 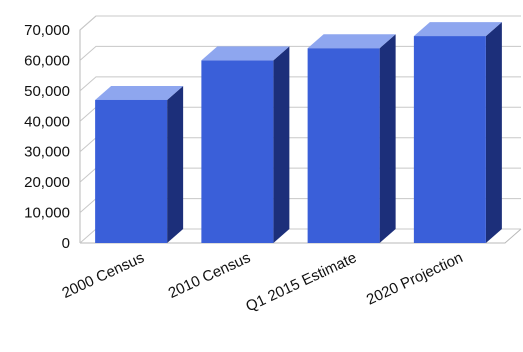 What do you see at coordinates (47, 213) in the screenshot?
I see `y-tick-label: 10,000` at bounding box center [47, 213].